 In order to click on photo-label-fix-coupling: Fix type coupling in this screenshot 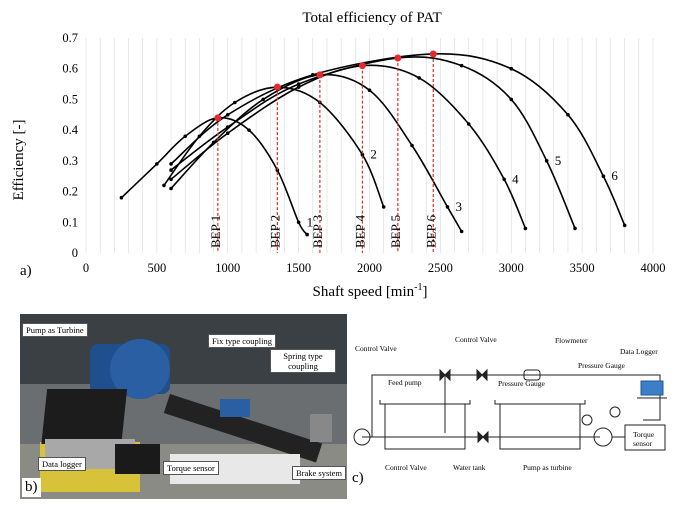, I will do `click(242, 341)`.